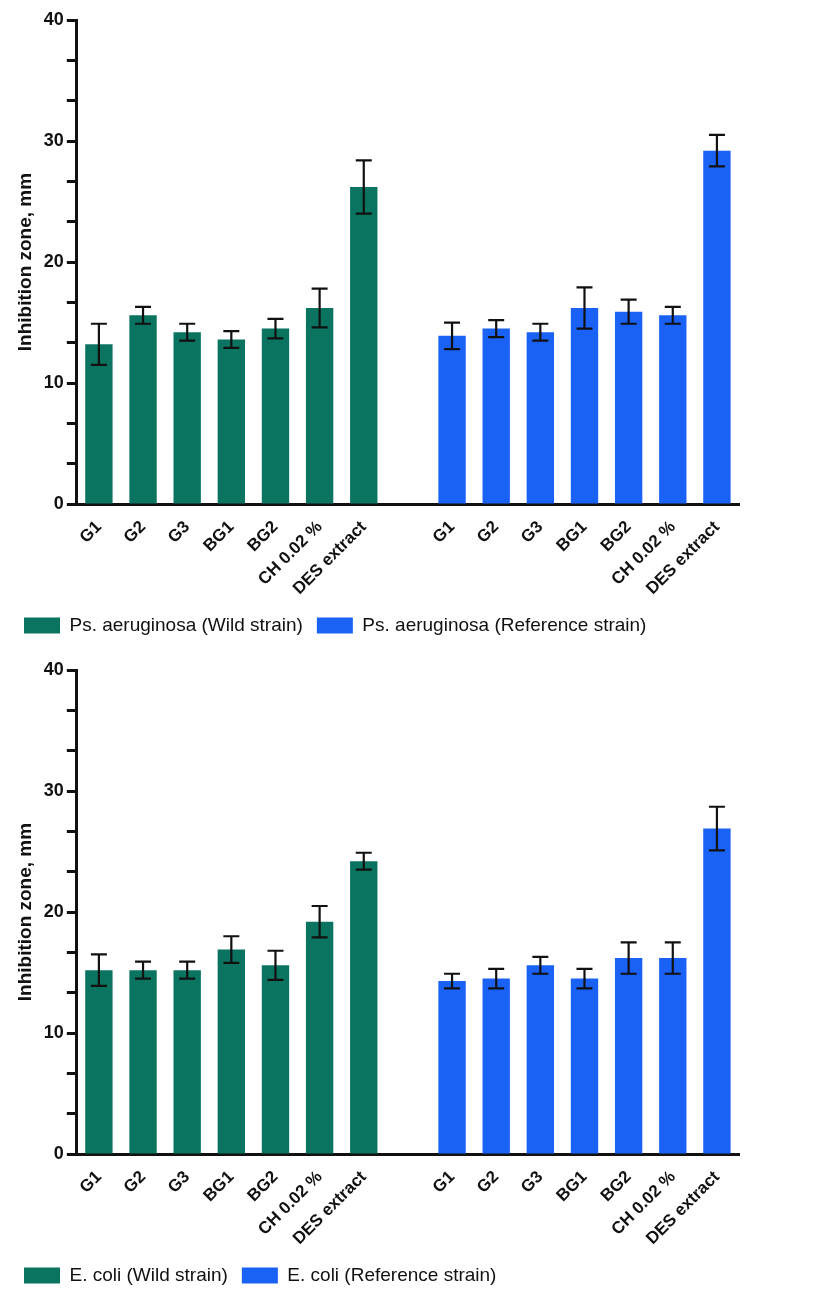  What do you see at coordinates (392, 1274) in the screenshot?
I see `legend-label: E. coli (Reference strain)` at bounding box center [392, 1274].